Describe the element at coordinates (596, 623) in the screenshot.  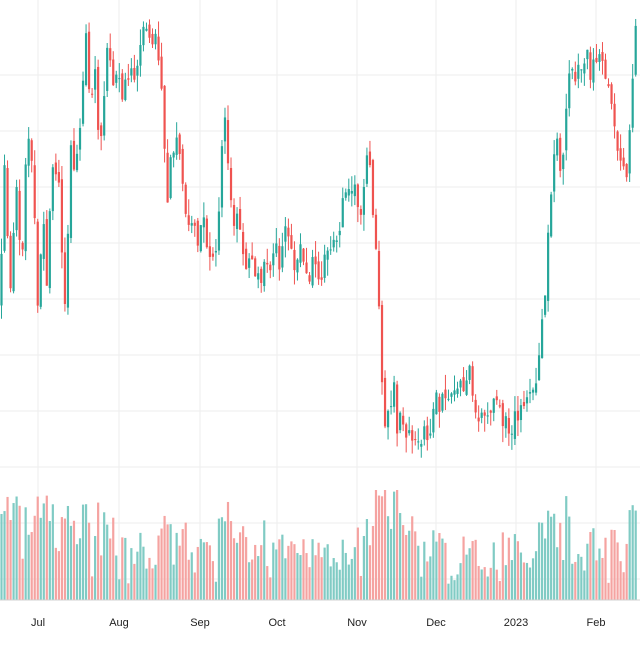
I see `x-tick-label: Feb` at that location.